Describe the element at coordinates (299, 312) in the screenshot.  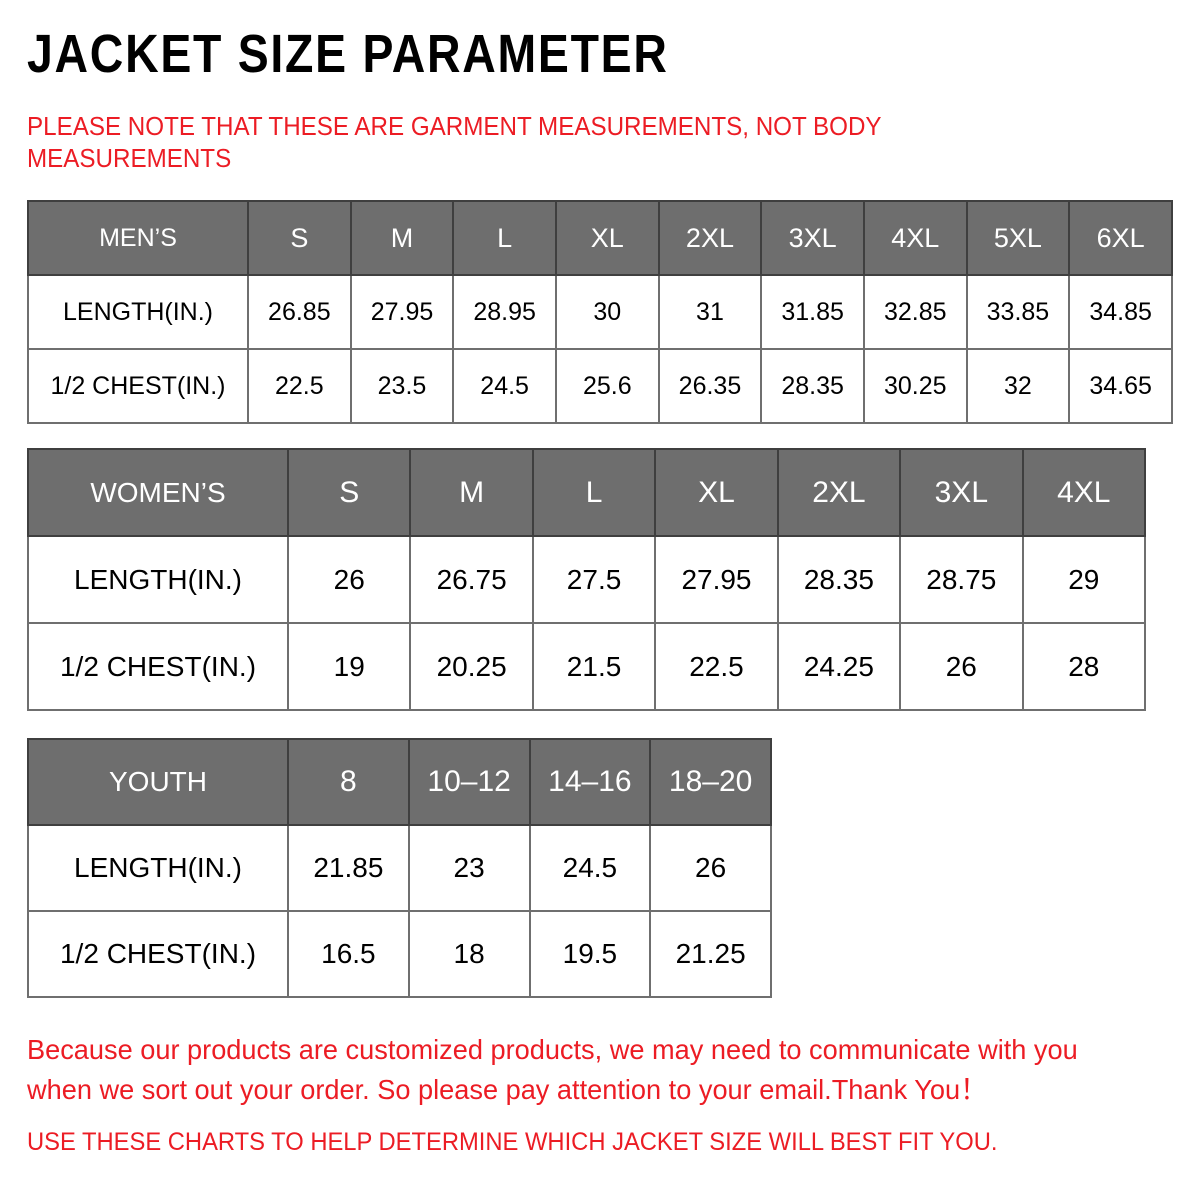
I see `cell-mens-0-0: 26.85` at that location.